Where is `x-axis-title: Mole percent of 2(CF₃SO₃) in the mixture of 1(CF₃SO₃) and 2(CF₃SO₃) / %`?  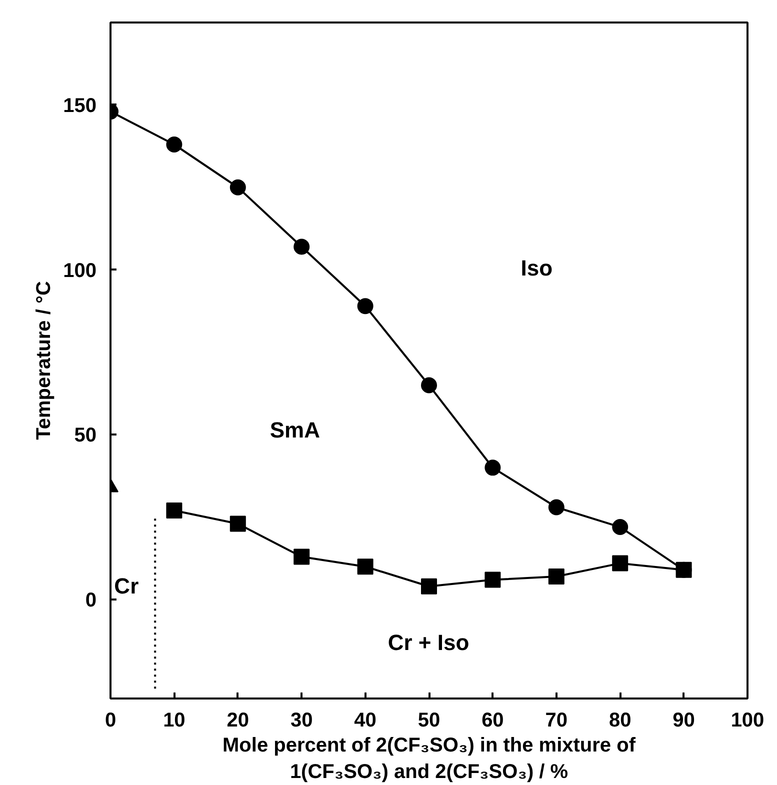 x-axis-title: Mole percent of 2(CF₃SO₃) in the mixture of 1(CF₃SO₃) and 2(CF₃SO₃) / % is located at coordinates (429, 758).